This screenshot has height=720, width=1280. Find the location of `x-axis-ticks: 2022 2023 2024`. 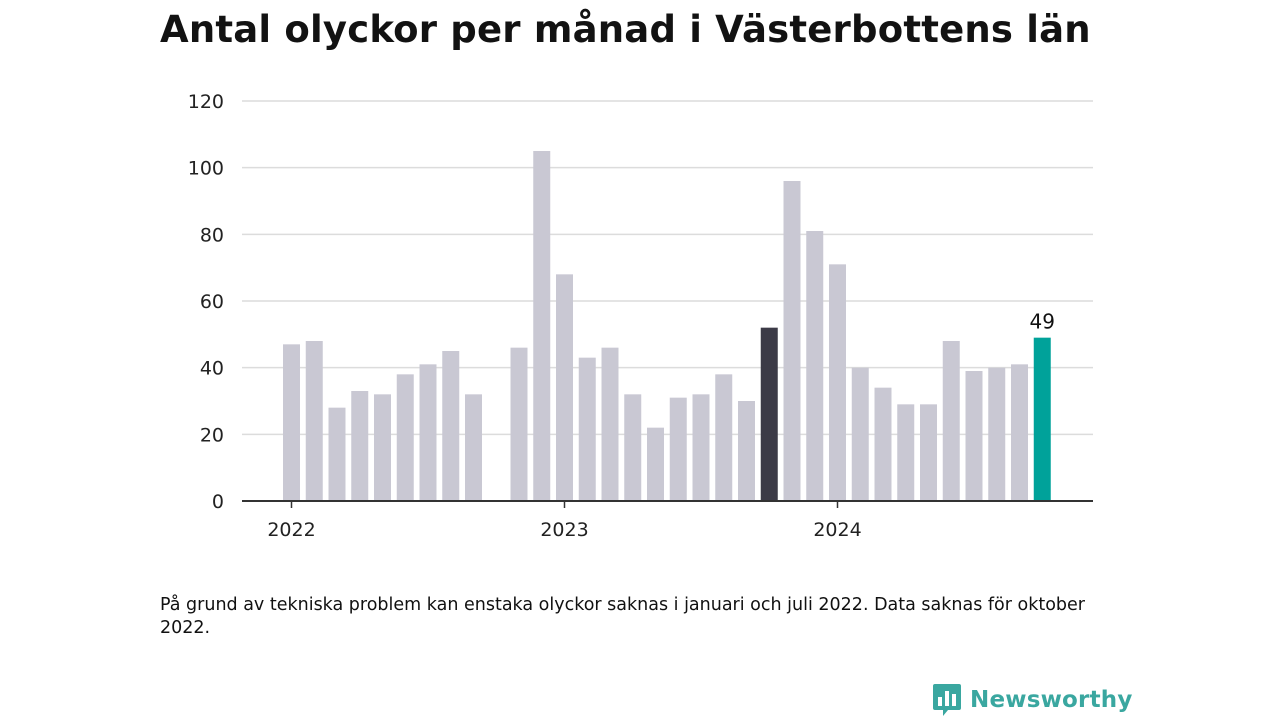

x-axis-ticks: 2022 2023 2024 is located at coordinates (564, 521).